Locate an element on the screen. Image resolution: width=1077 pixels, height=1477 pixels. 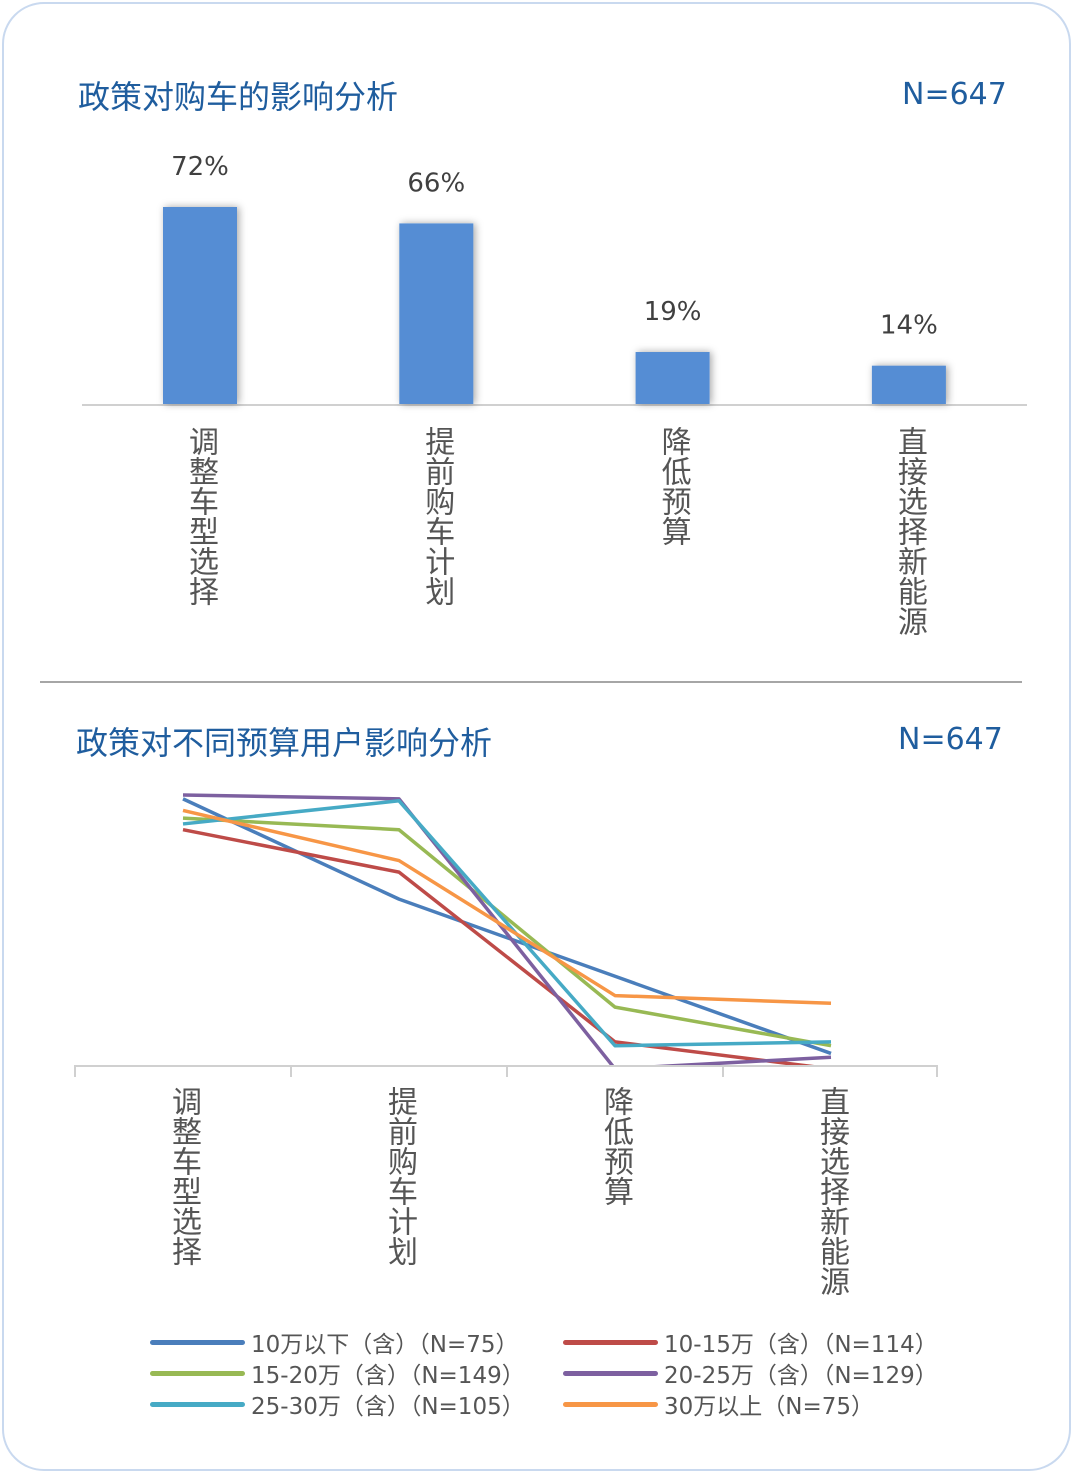
legend-item: 25-30万（含）（N=105） is located at coordinates (337, 1404).